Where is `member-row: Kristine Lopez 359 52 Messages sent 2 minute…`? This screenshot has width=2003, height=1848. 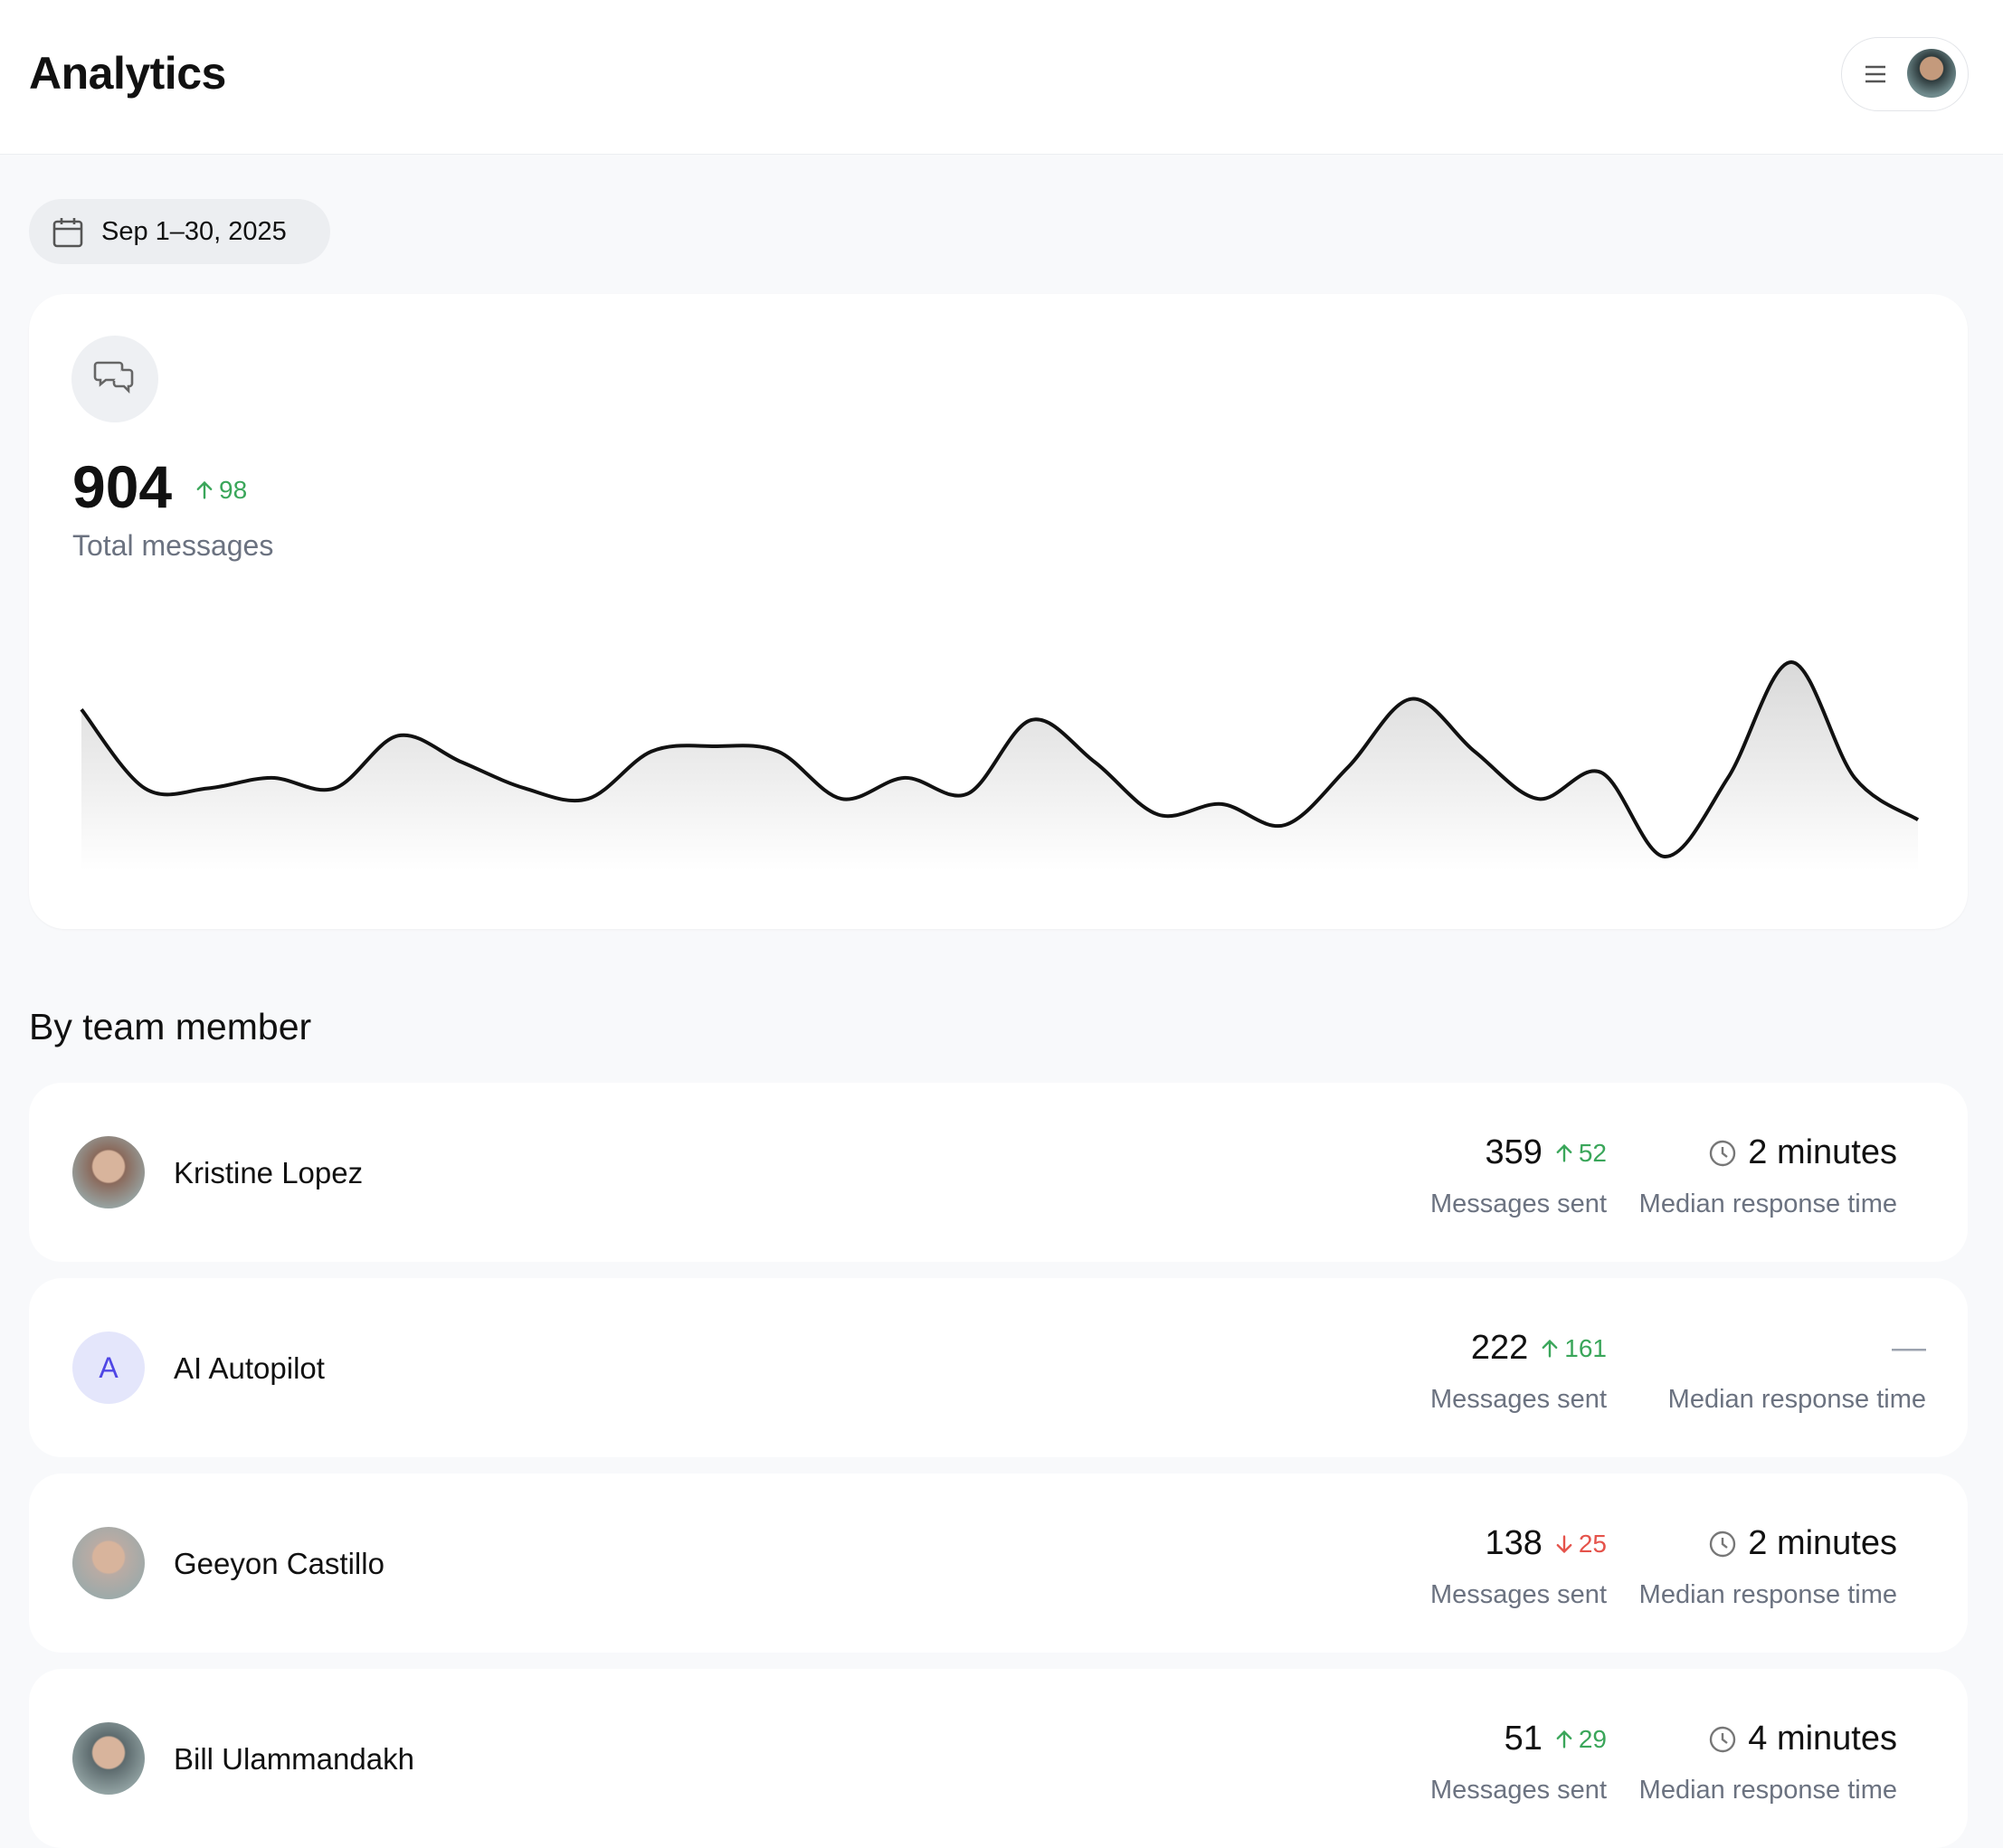
member-row: Kristine Lopez 359 52 Messages sent 2 minute… is located at coordinates (998, 1173).